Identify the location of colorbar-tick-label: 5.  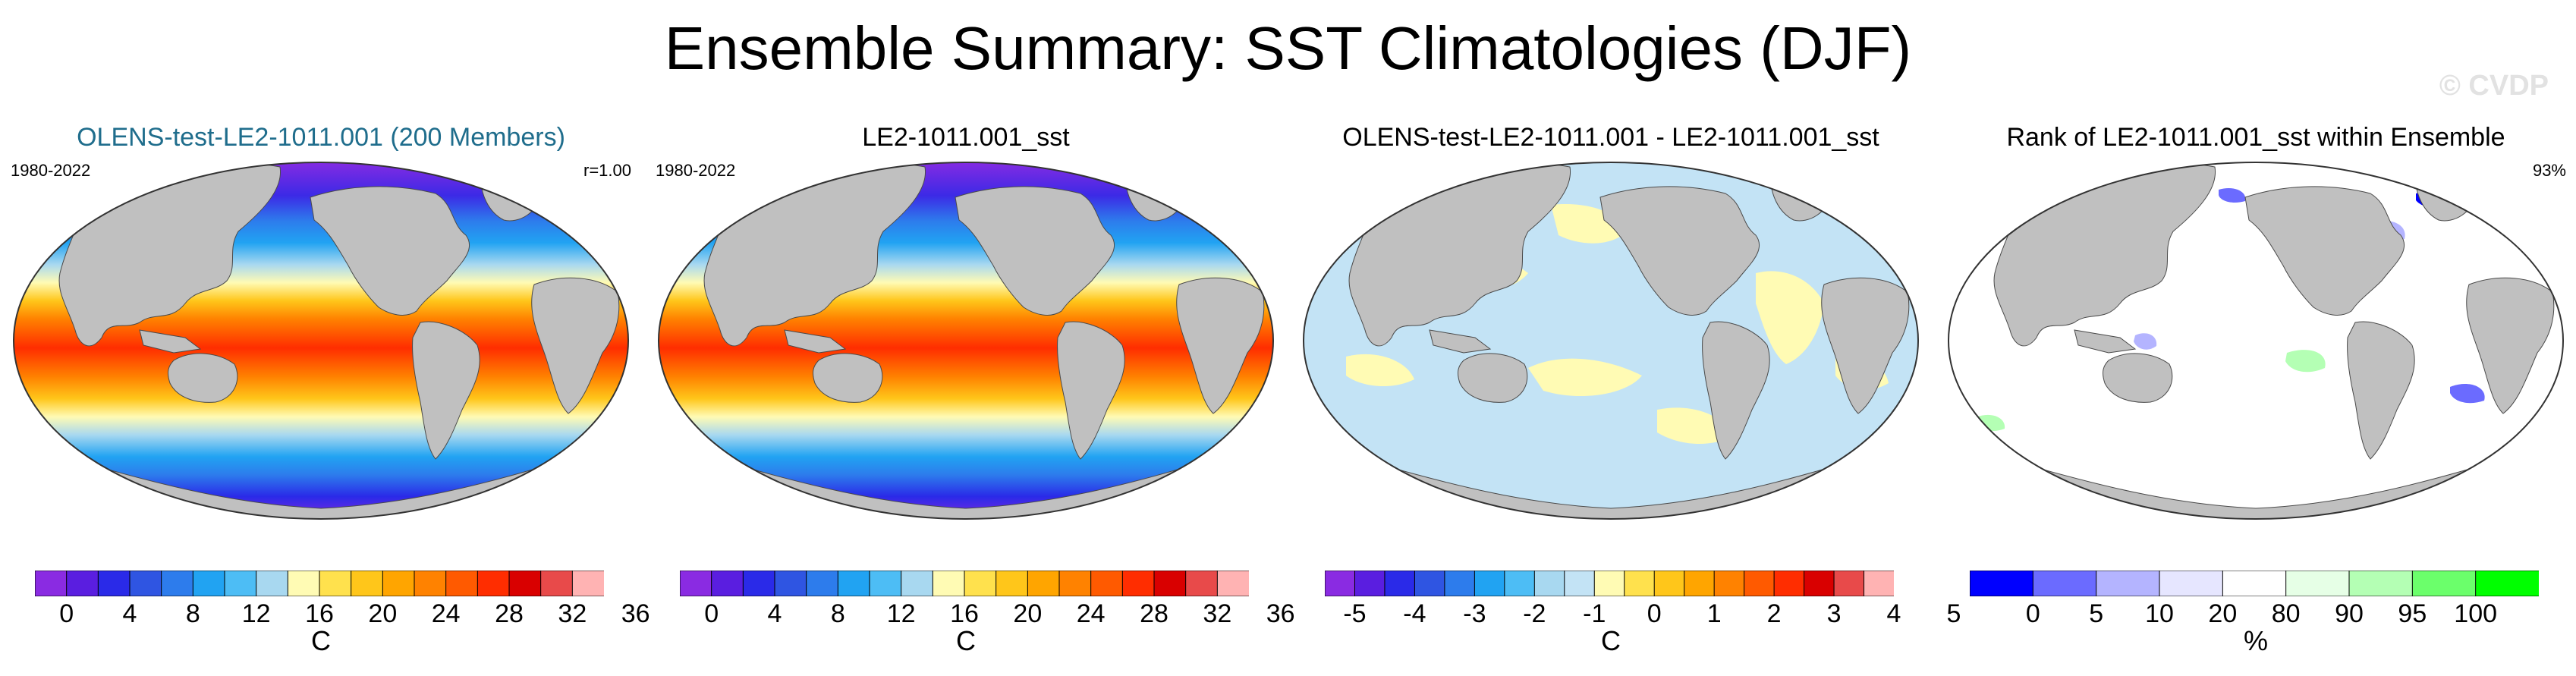
(1953, 613).